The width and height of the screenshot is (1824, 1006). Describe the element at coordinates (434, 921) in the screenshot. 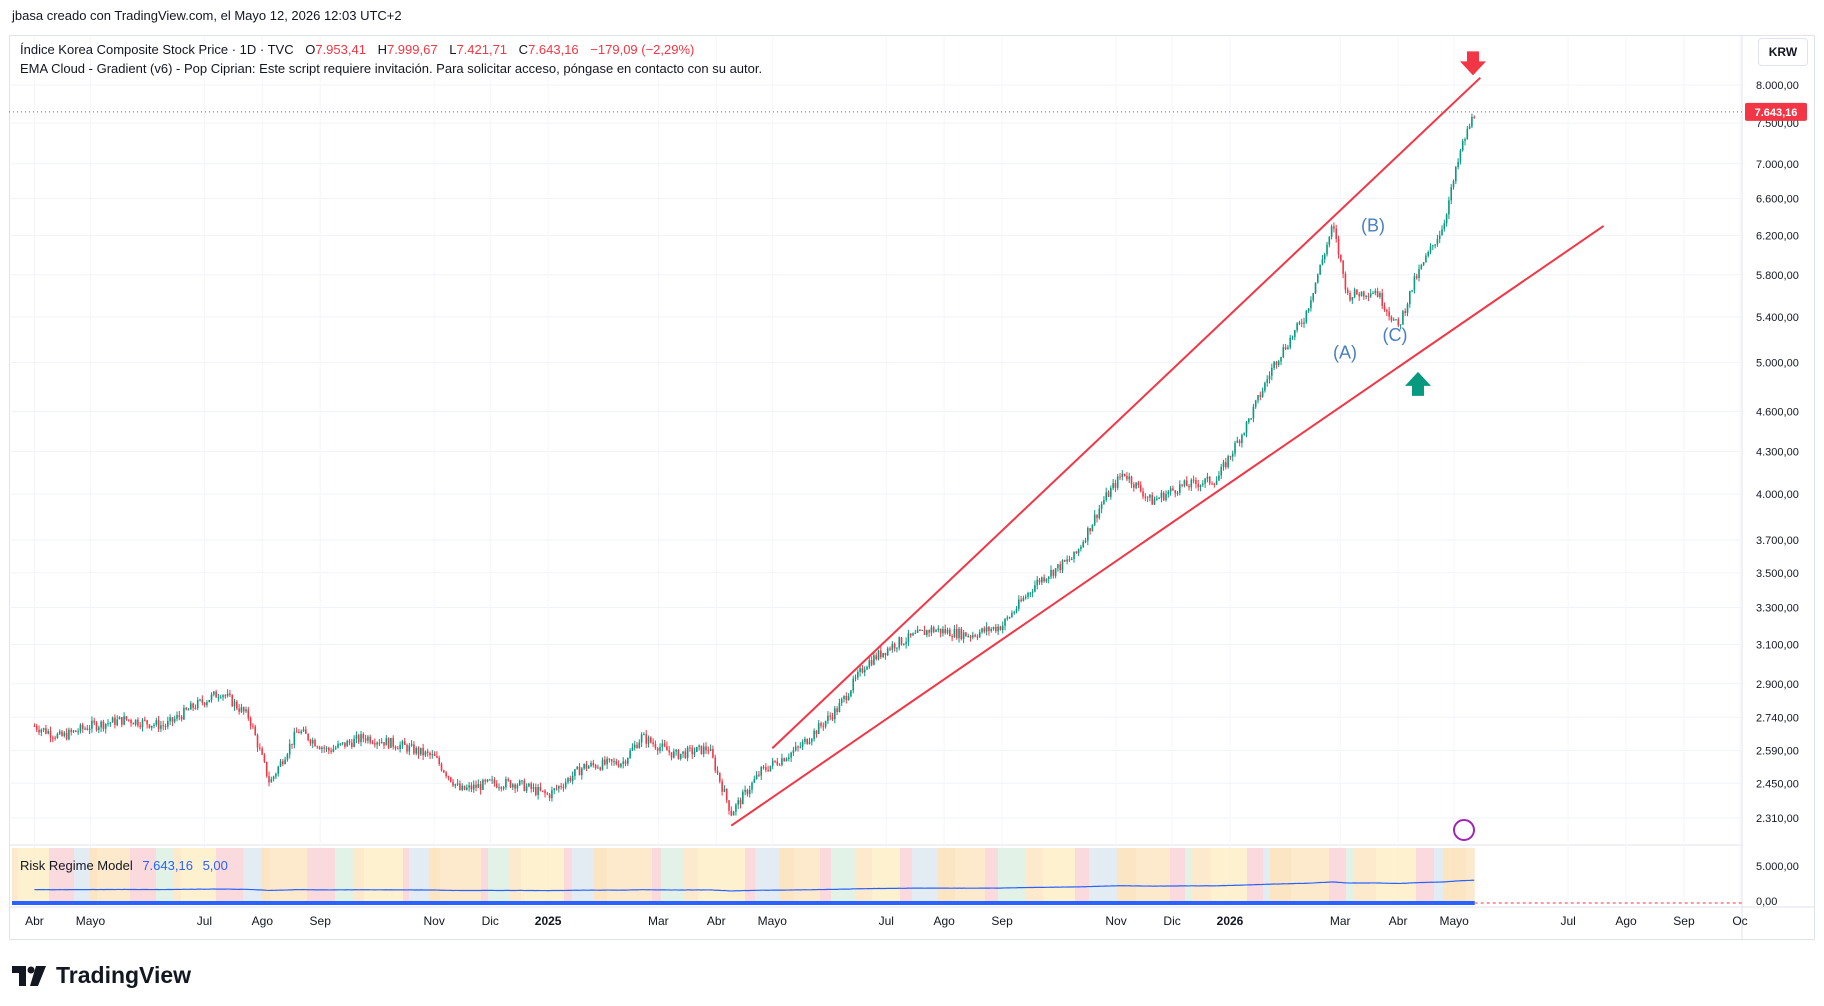

I see `x-tick-label: Nov` at that location.